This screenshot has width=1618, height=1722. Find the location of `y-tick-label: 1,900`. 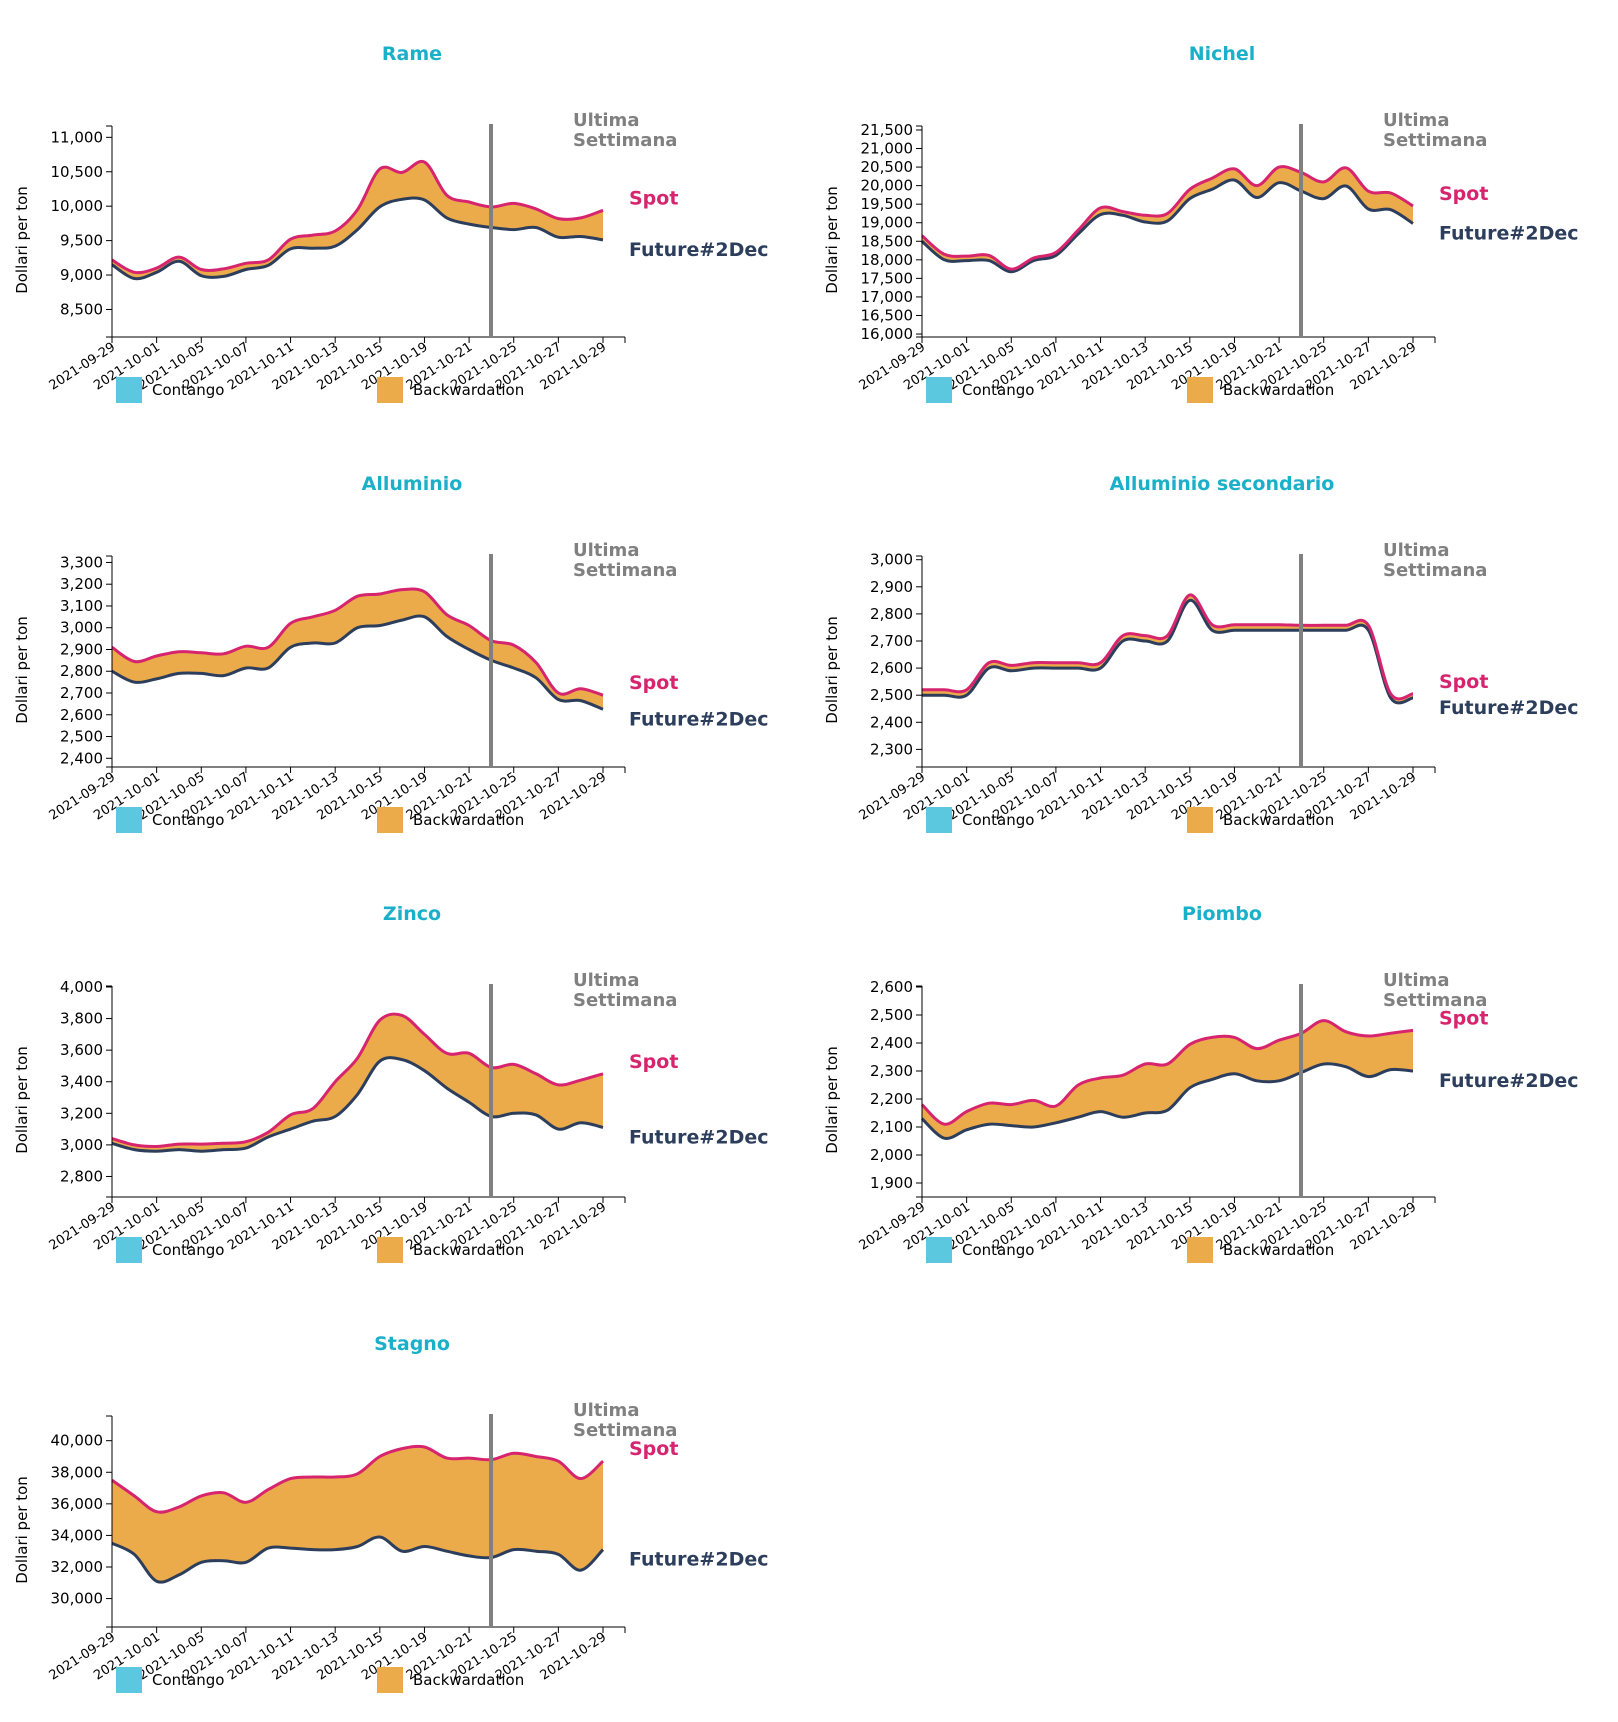

y-tick-label: 1,900 is located at coordinates (891, 1183).